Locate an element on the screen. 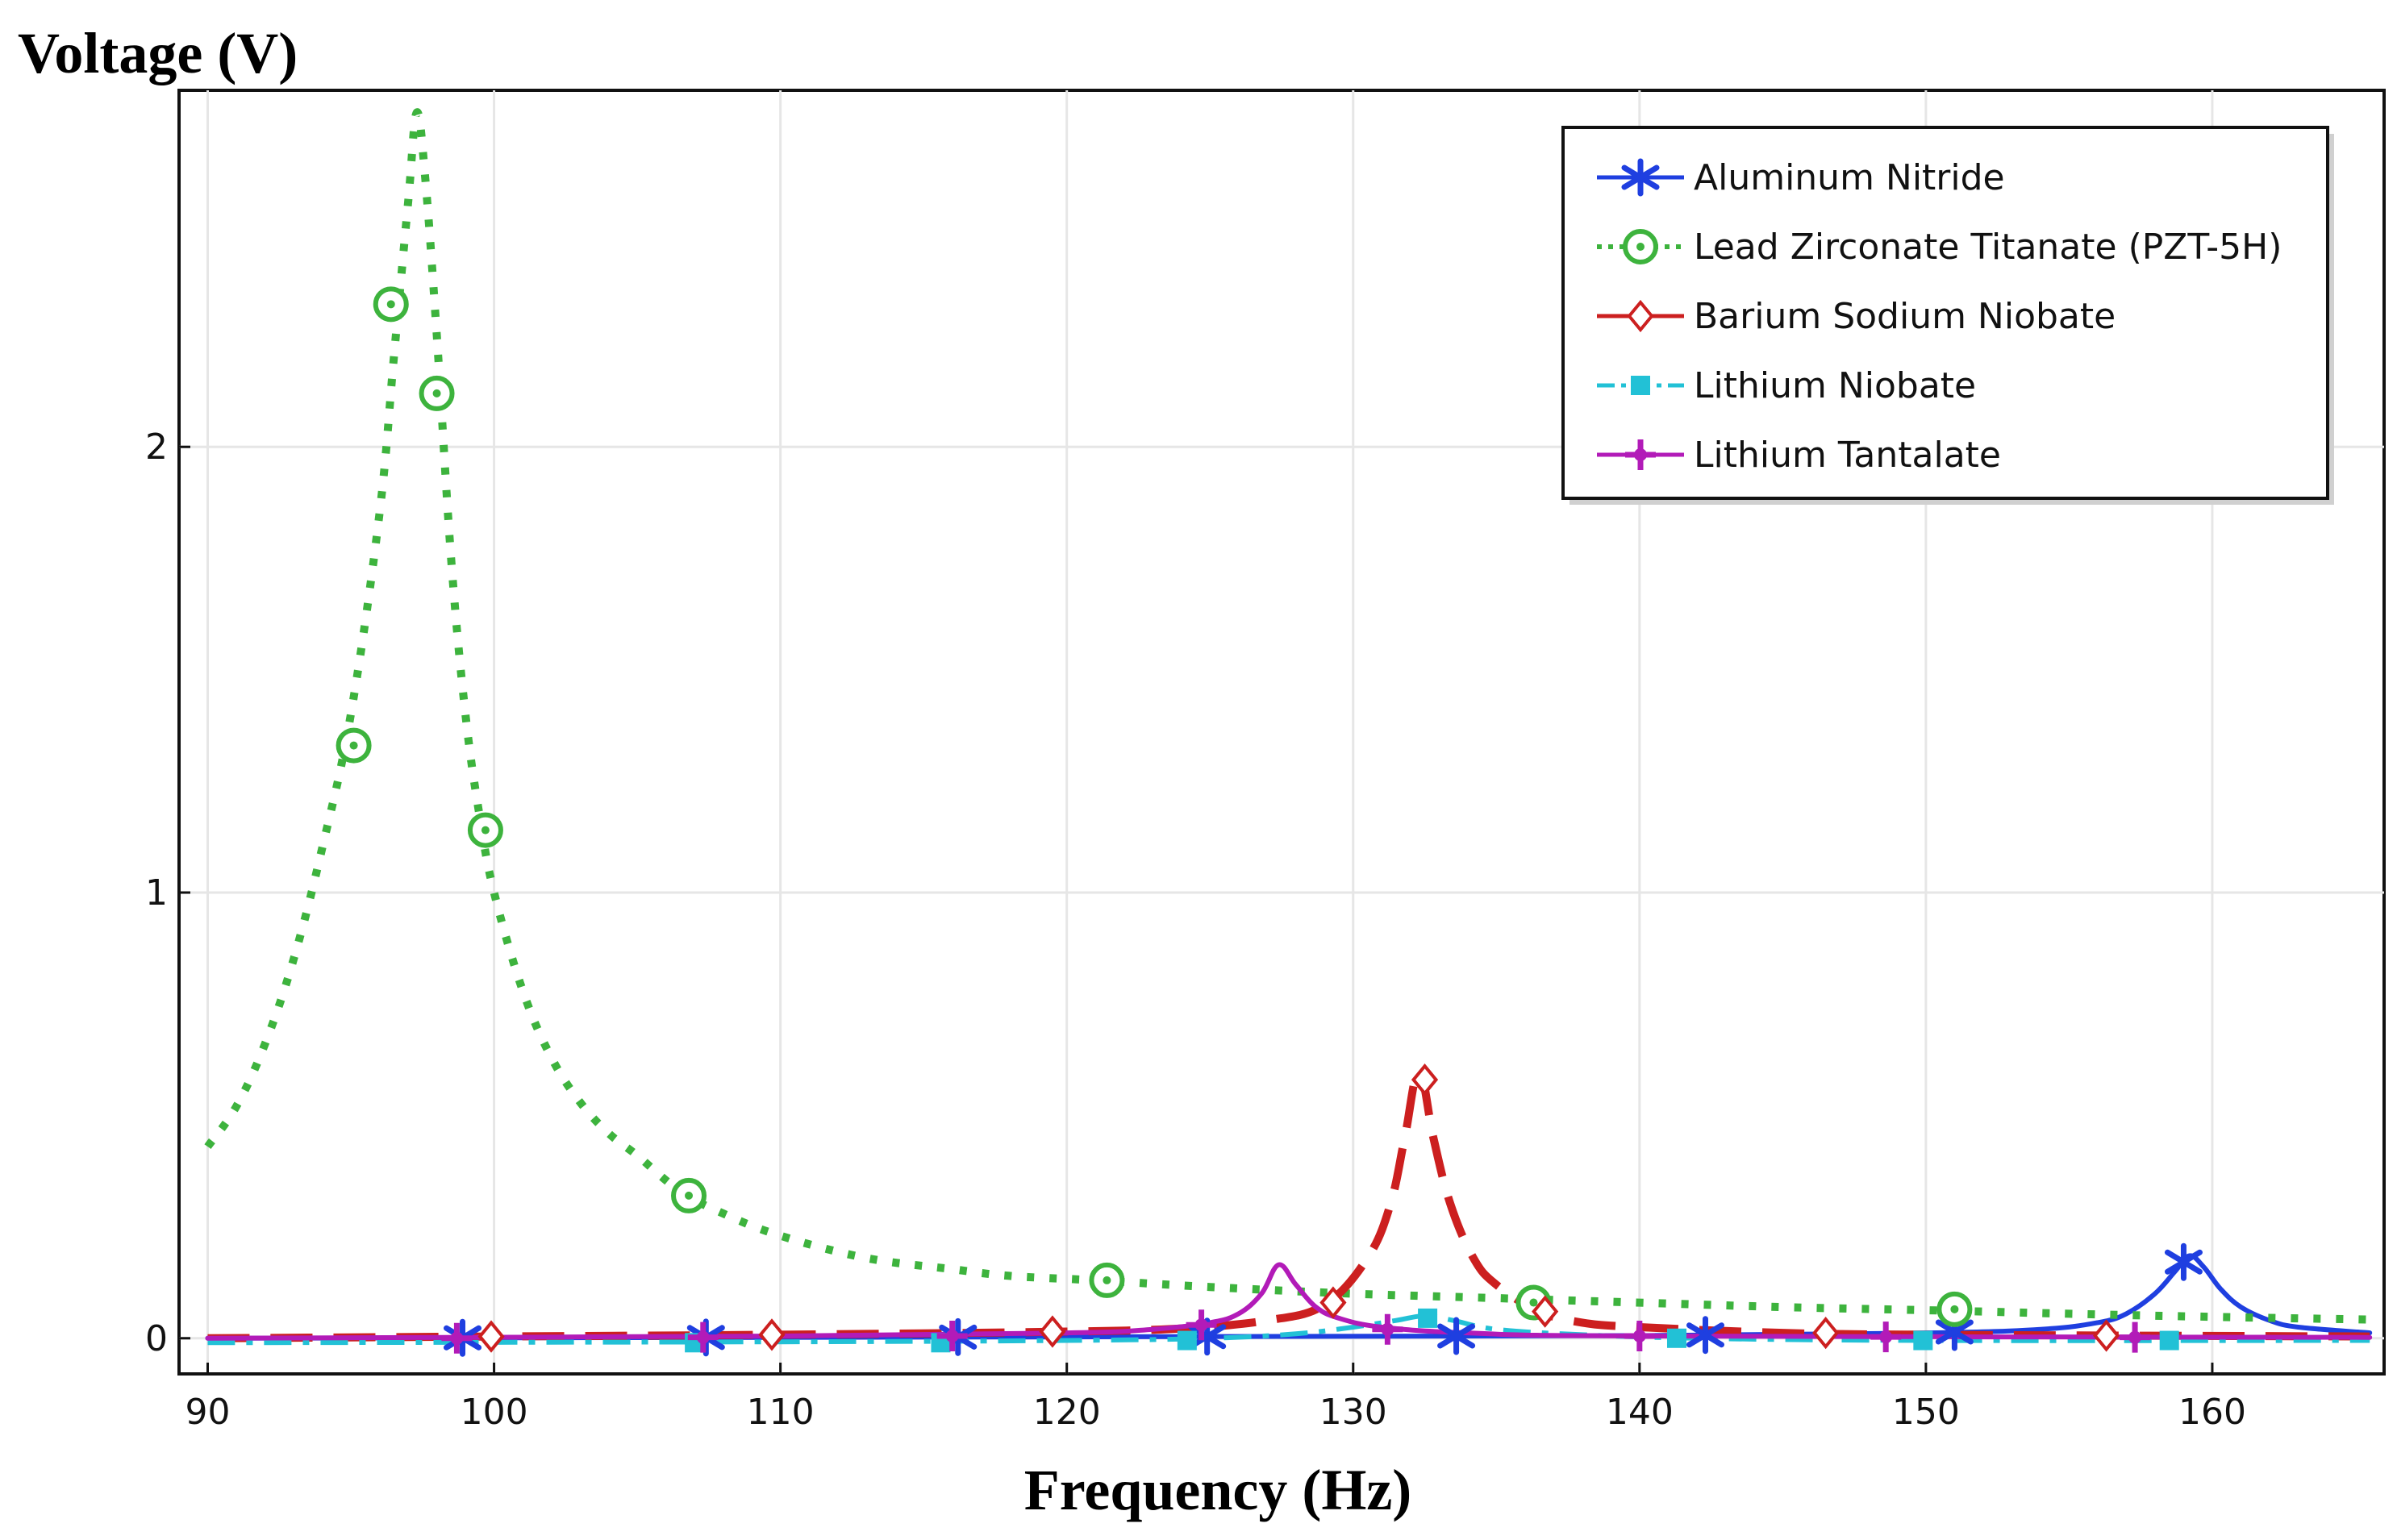  y-tick-label: 0 is located at coordinates (156, 1338).